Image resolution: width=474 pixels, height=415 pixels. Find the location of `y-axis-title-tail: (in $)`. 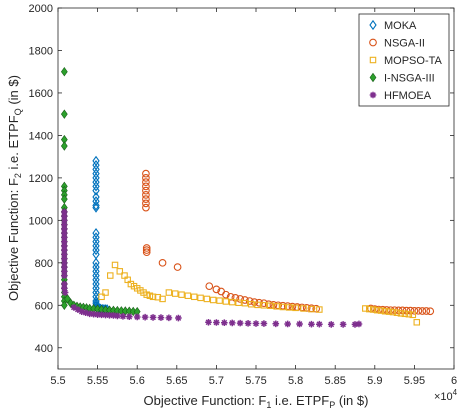

y-axis-title-tail: (in $) is located at coordinates (13, 91).